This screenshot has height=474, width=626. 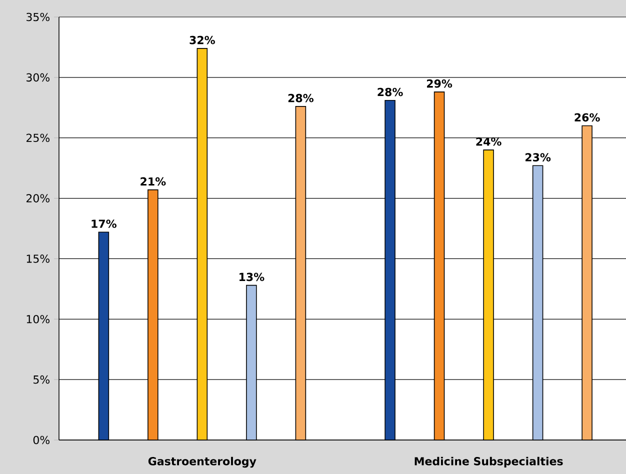 What do you see at coordinates (587, 117) in the screenshot?
I see `data-label: 26%` at bounding box center [587, 117].